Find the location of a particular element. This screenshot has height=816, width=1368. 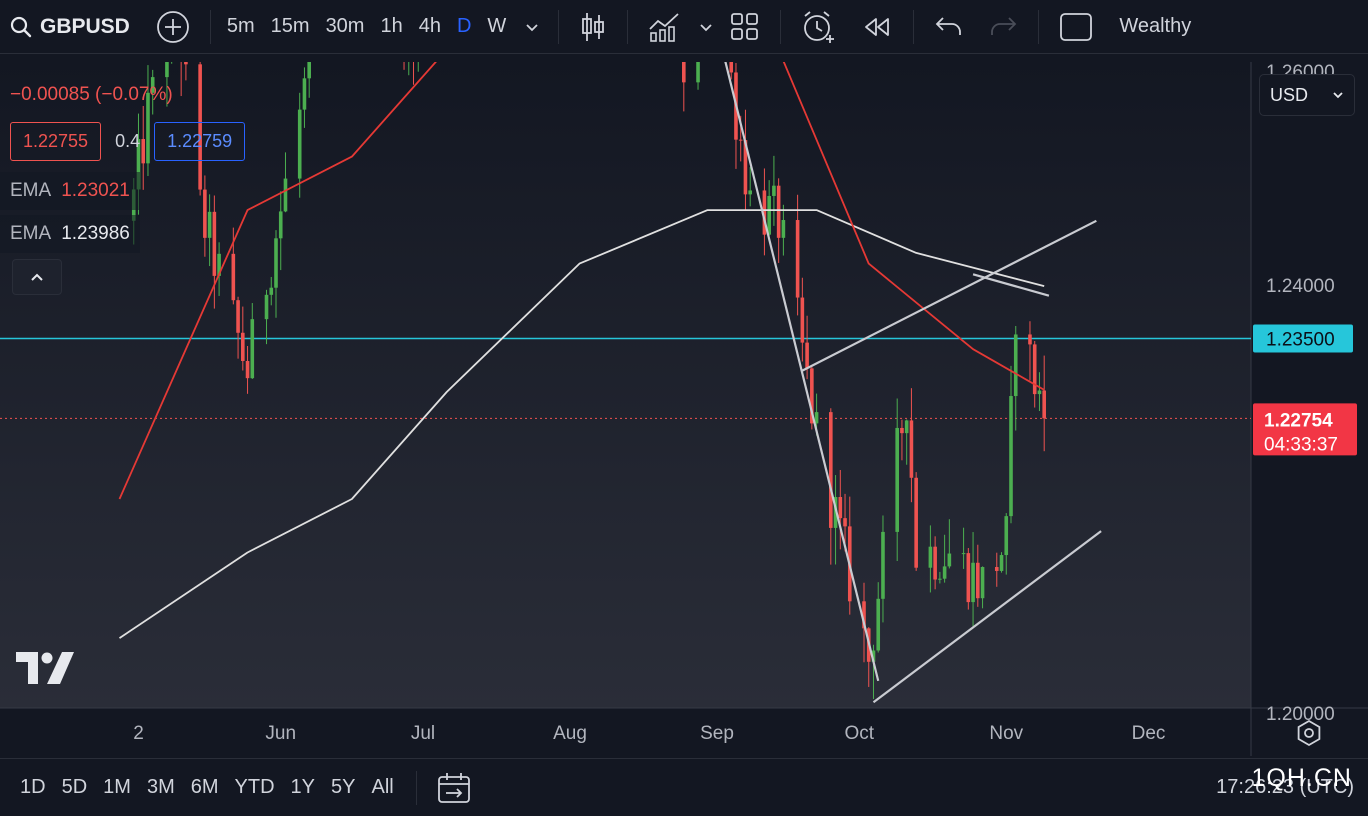

timeframe-15m: 15m is located at coordinates (290, 26).